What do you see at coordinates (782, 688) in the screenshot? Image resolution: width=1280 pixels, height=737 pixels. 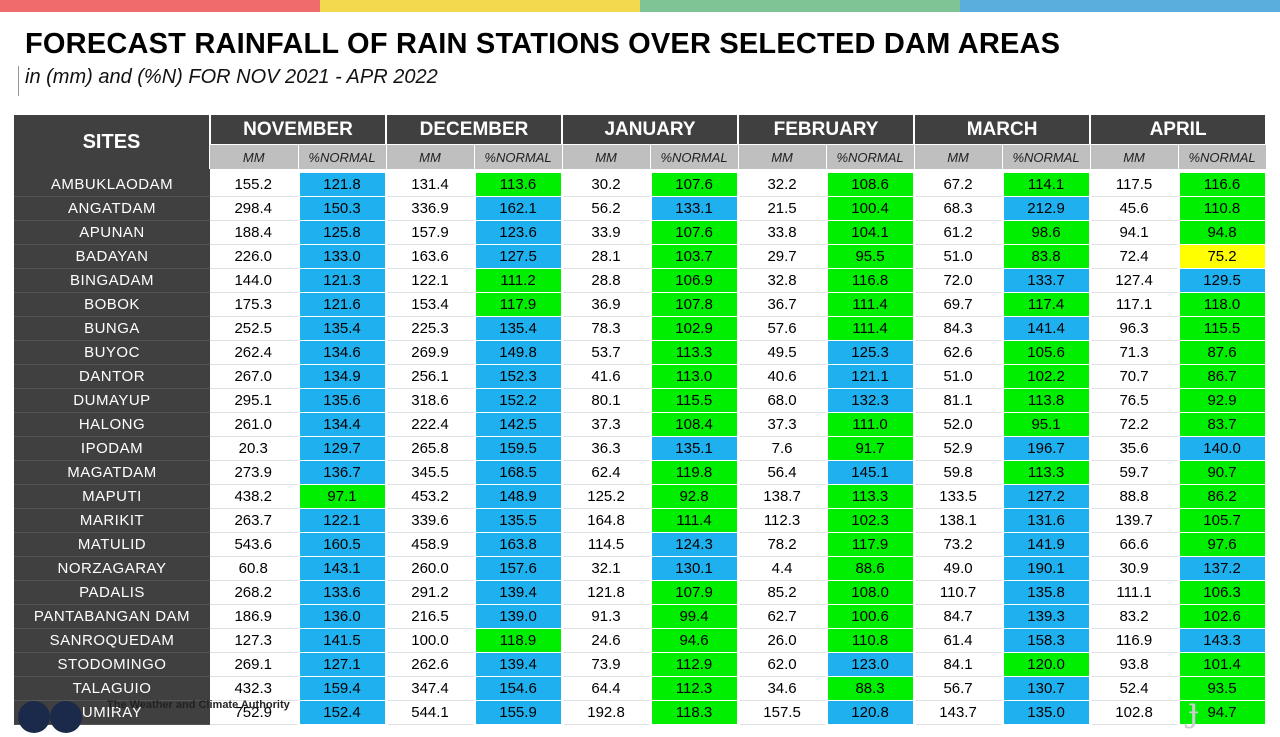 I see `mm-value: 34.6` at bounding box center [782, 688].